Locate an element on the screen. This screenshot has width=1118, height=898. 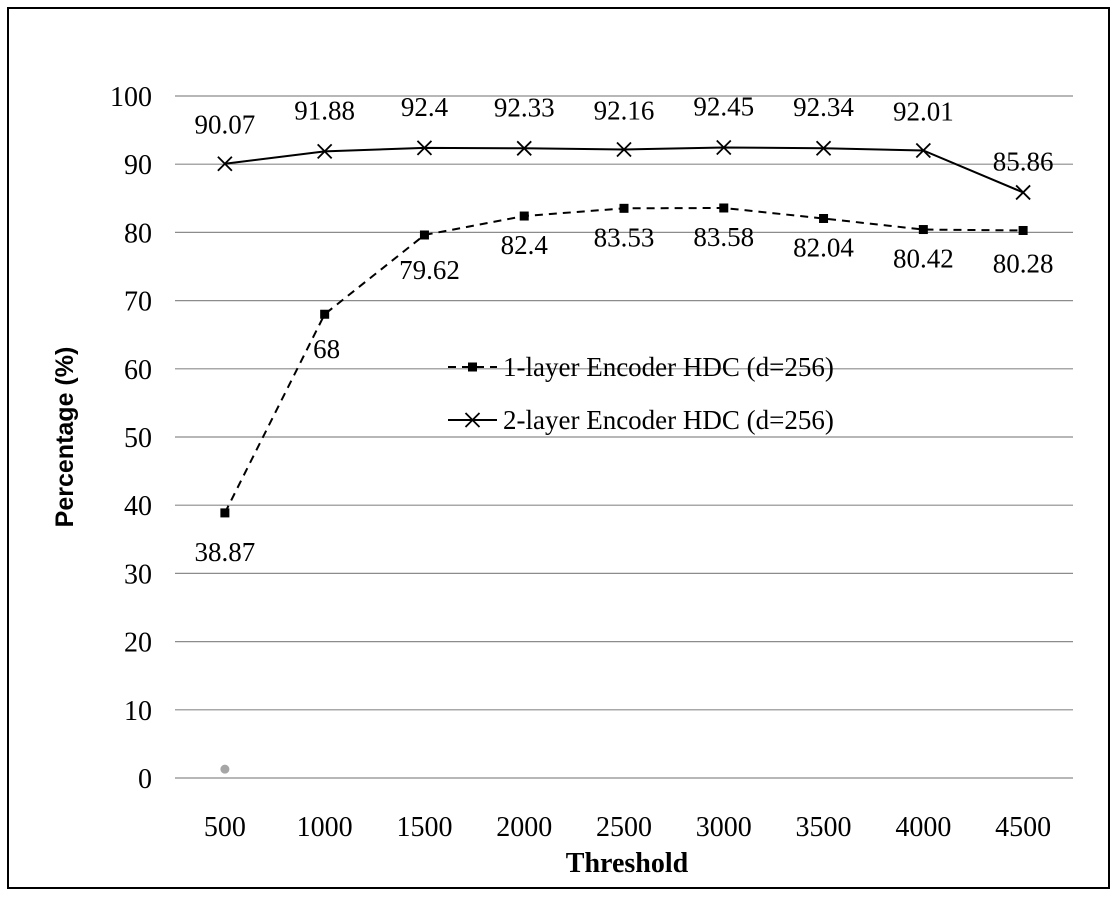
y-tick-label: 40 is located at coordinates (138, 506).